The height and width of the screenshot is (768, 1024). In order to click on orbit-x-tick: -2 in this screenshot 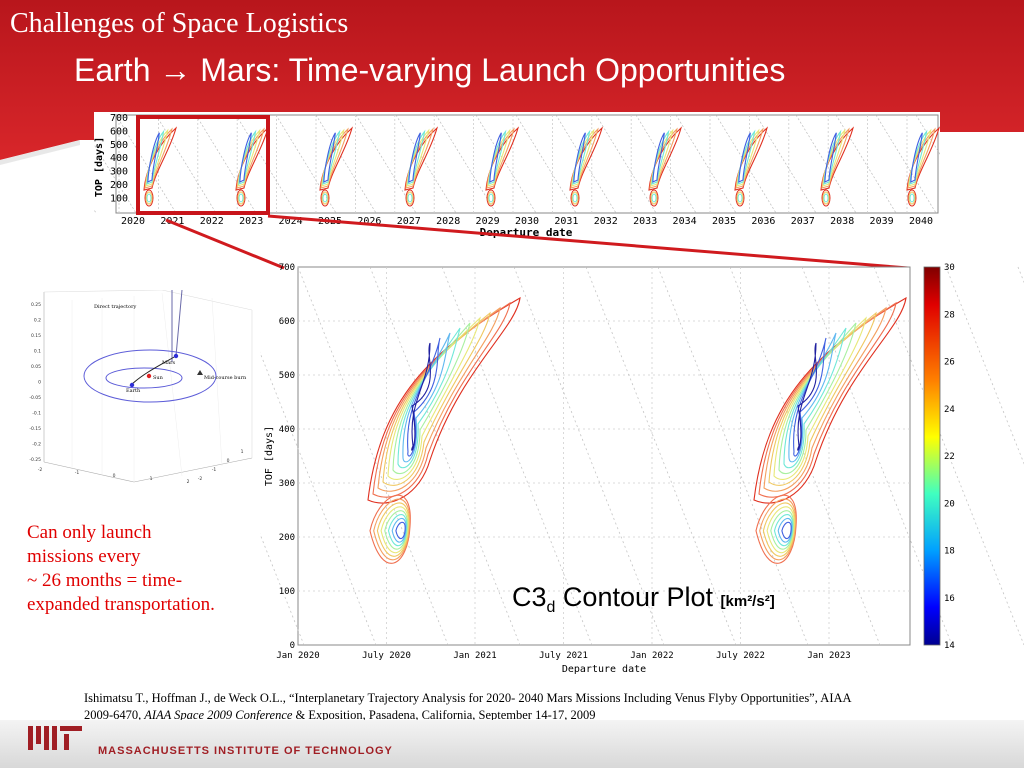, I will do `click(40, 470)`.